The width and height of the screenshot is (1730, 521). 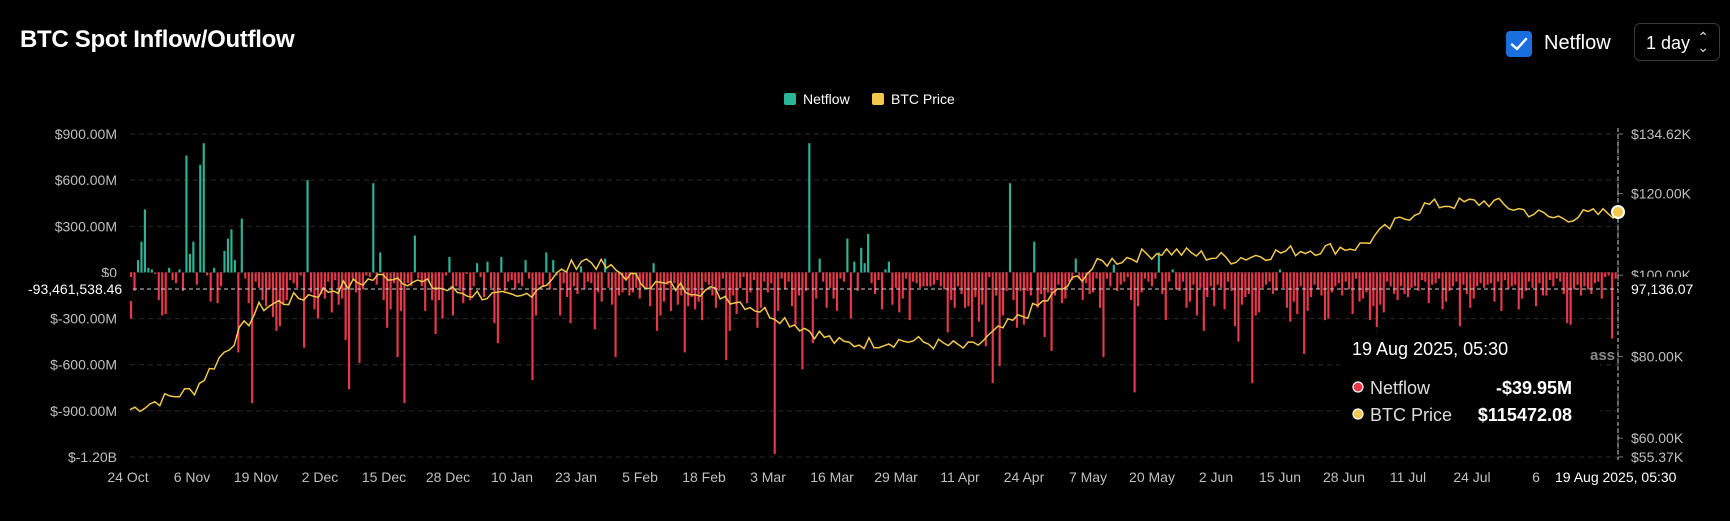 What do you see at coordinates (1657, 438) in the screenshot?
I see `y-right-tick-label: $60.00K` at bounding box center [1657, 438].